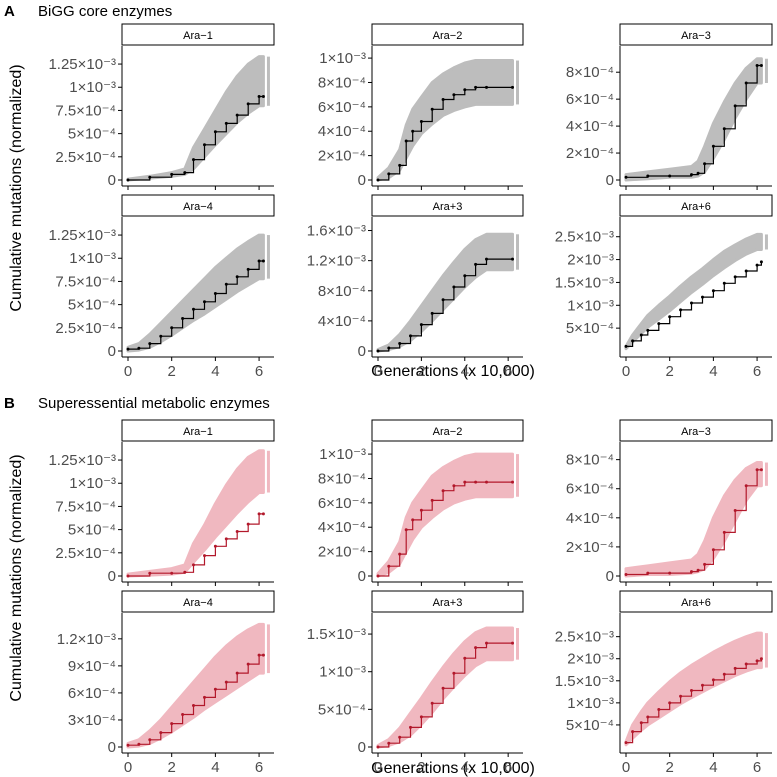 The image size is (777, 777). I want to click on x-tick-label: 6, so click(508, 371).